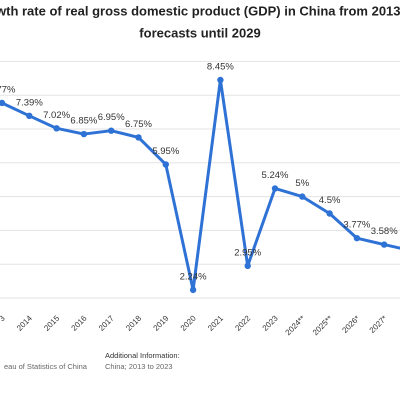 Image resolution: width=400 pixels, height=400 pixels. What do you see at coordinates (3, 318) in the screenshot?
I see `x-tick-label: 3` at bounding box center [3, 318].